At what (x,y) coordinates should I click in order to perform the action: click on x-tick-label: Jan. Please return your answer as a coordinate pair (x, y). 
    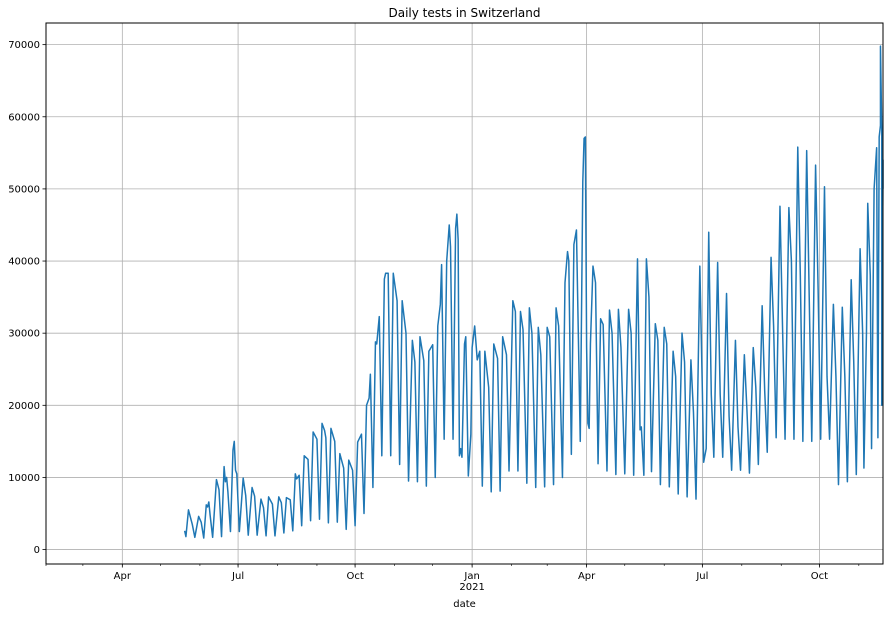
    Looking at the image, I should click on (471, 576).